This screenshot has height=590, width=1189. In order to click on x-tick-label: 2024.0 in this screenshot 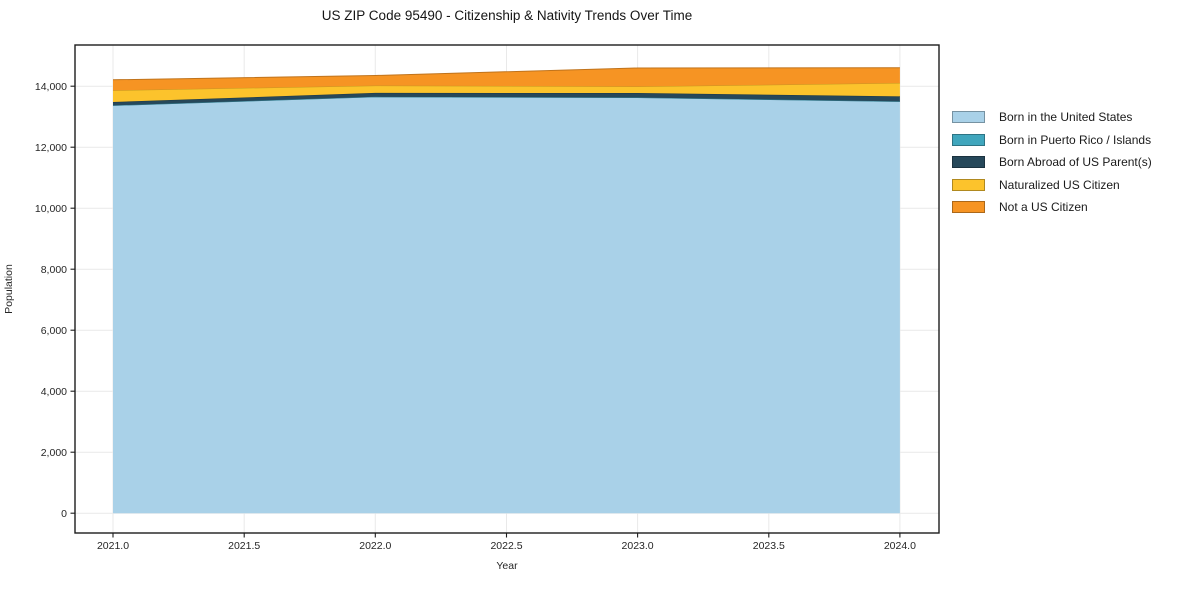, I will do `click(900, 546)`.